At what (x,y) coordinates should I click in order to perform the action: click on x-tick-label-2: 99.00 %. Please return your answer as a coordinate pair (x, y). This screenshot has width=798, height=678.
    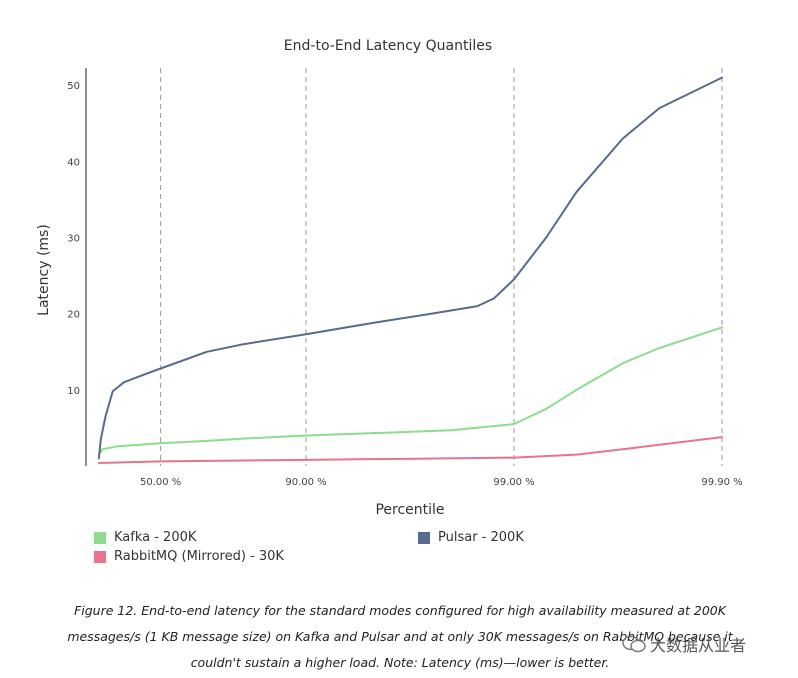
    Looking at the image, I should click on (513, 482).